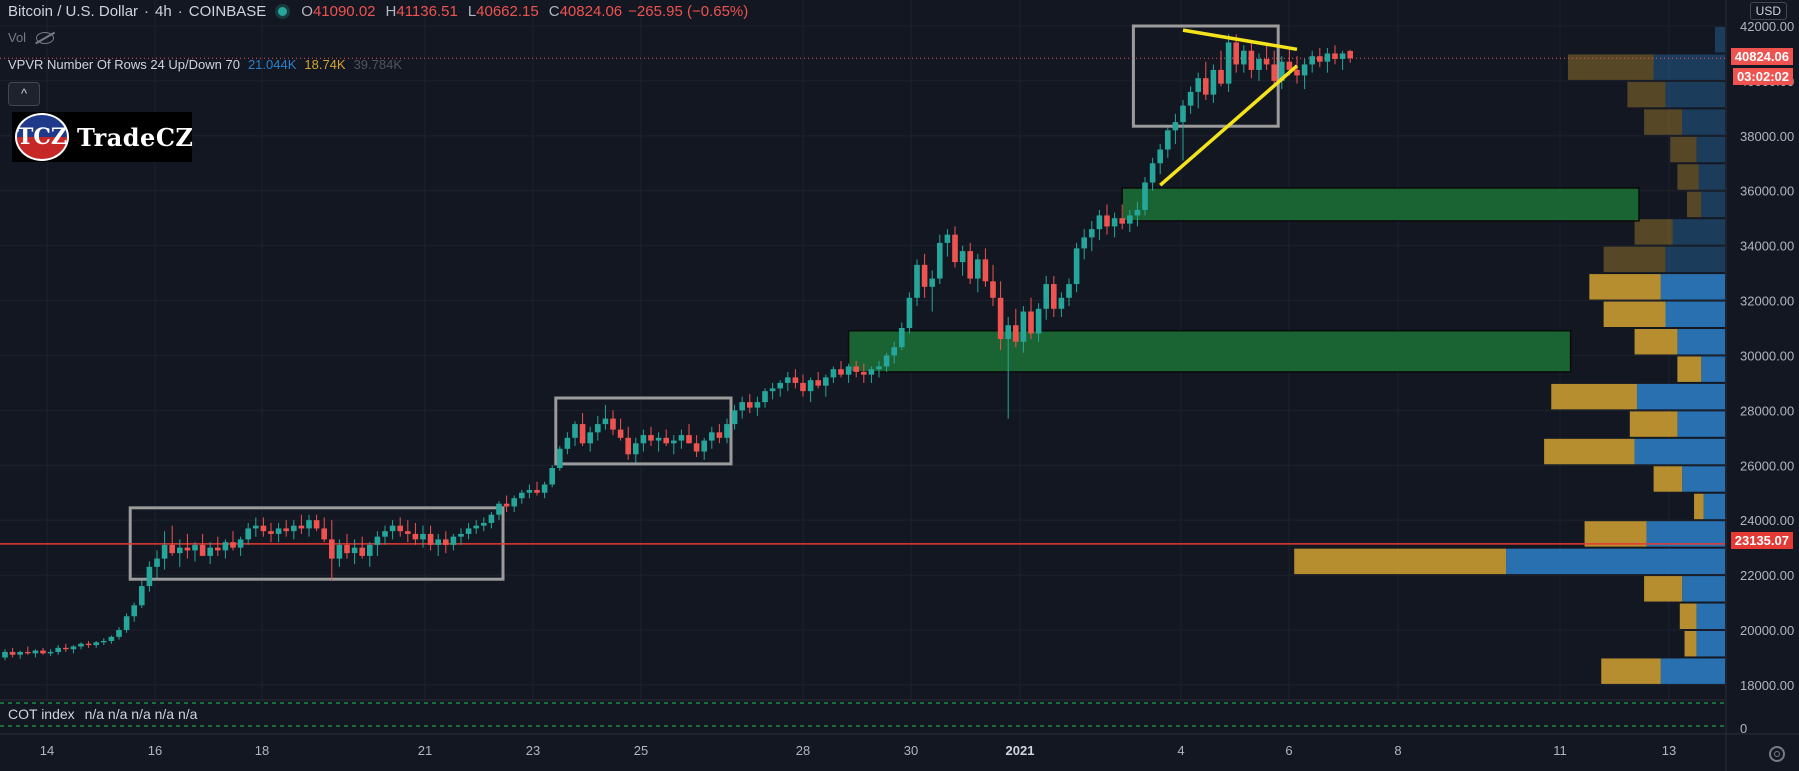 The width and height of the screenshot is (1799, 771). Describe the element at coordinates (24, 94) in the screenshot. I see `collapse-legend-button: ^` at that location.